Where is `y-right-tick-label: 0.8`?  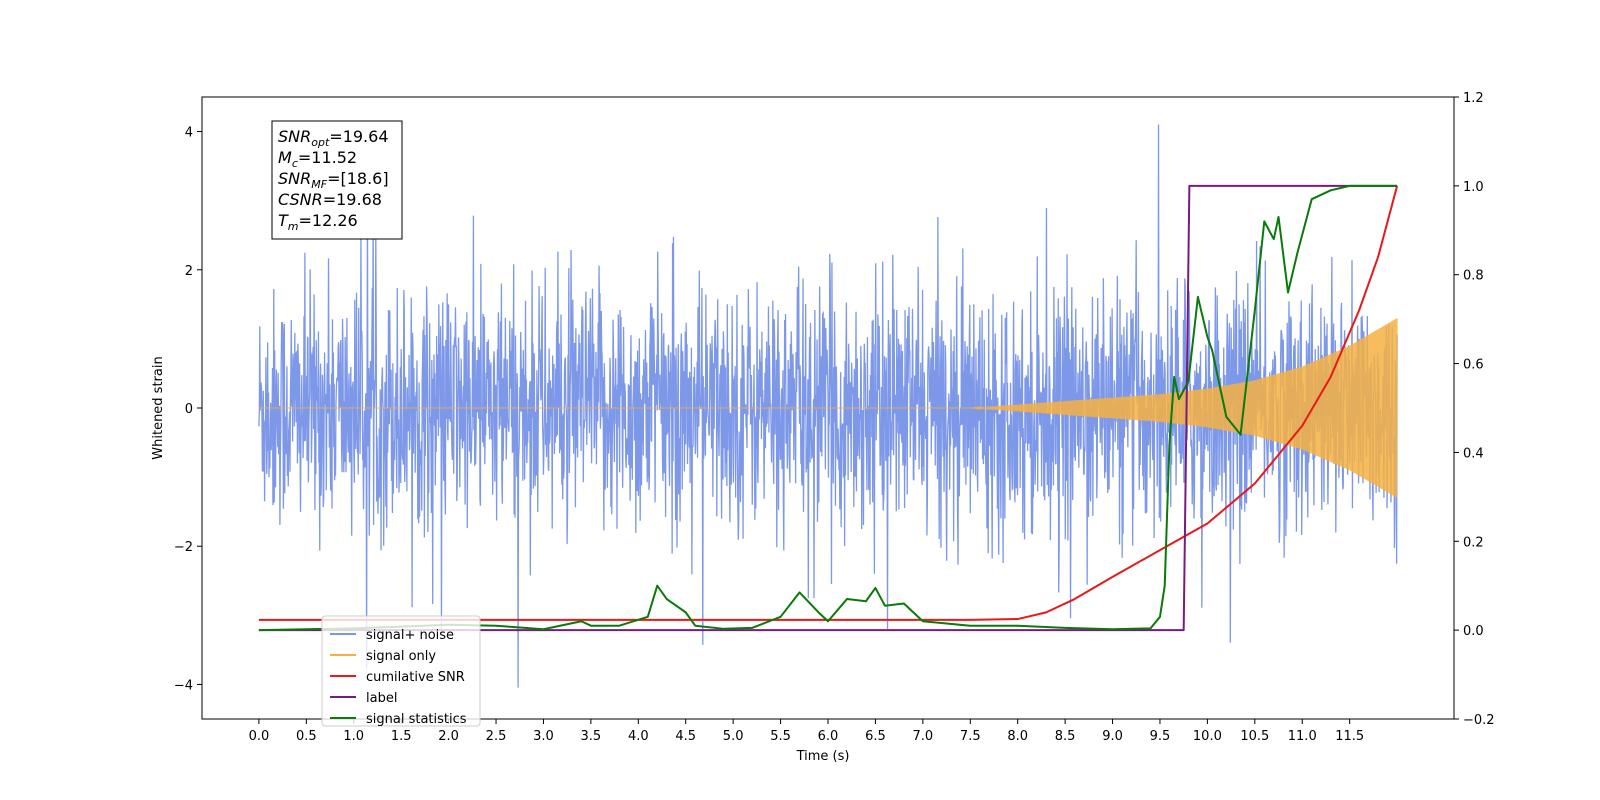
y-right-tick-label: 0.8 is located at coordinates (1473, 276).